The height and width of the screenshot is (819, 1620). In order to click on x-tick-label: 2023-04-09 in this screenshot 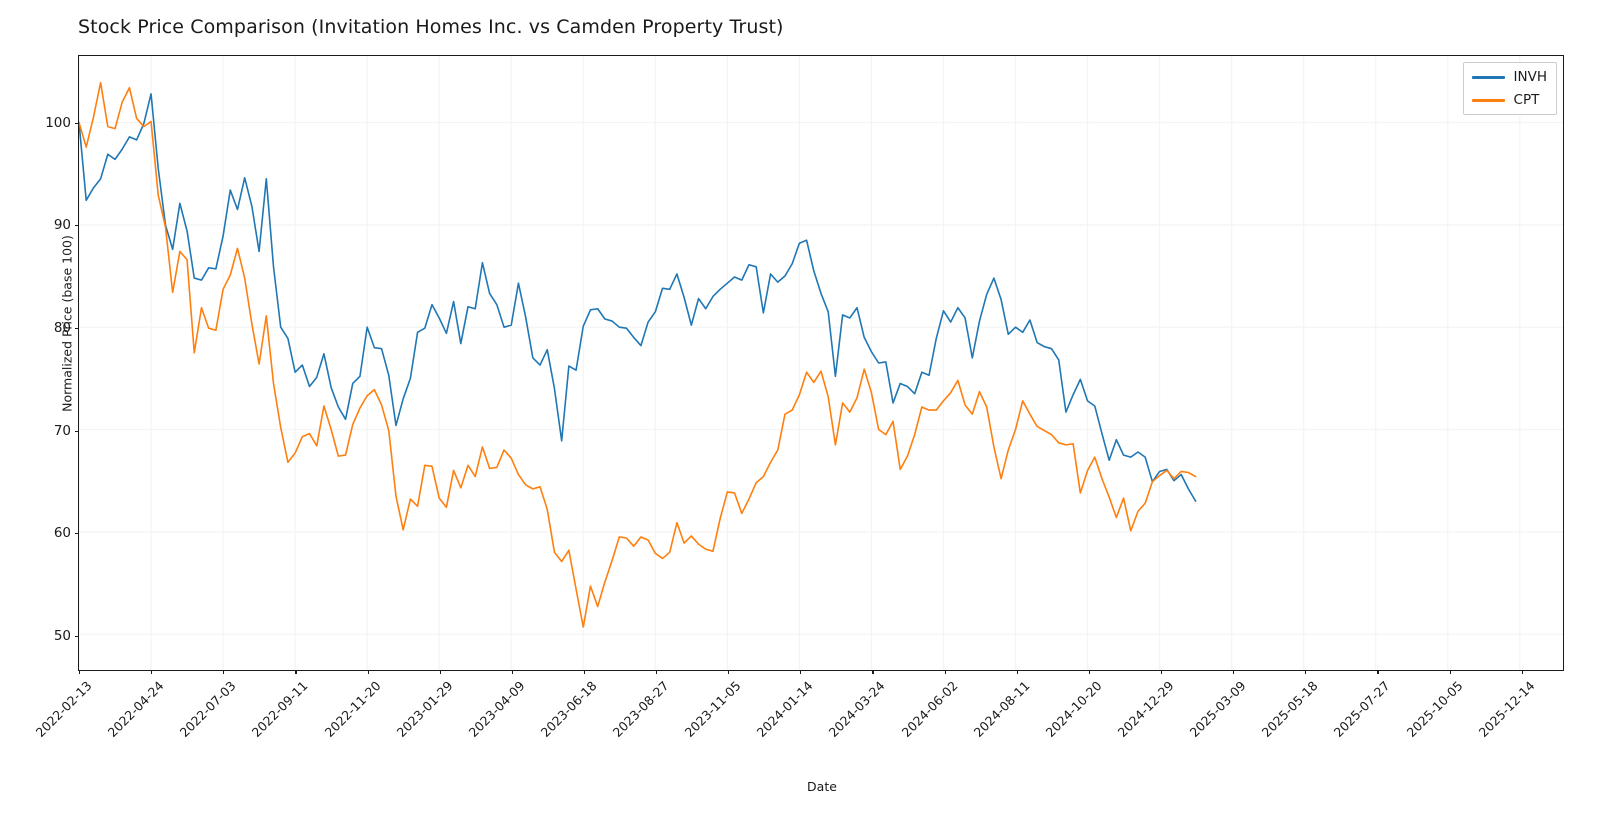, I will do `click(496, 709)`.